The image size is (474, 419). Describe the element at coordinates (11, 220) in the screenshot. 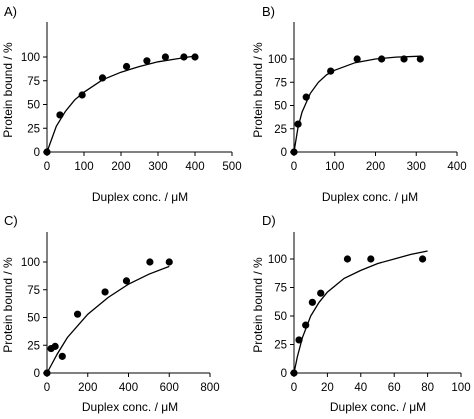

I see `panel-label: C)` at that location.